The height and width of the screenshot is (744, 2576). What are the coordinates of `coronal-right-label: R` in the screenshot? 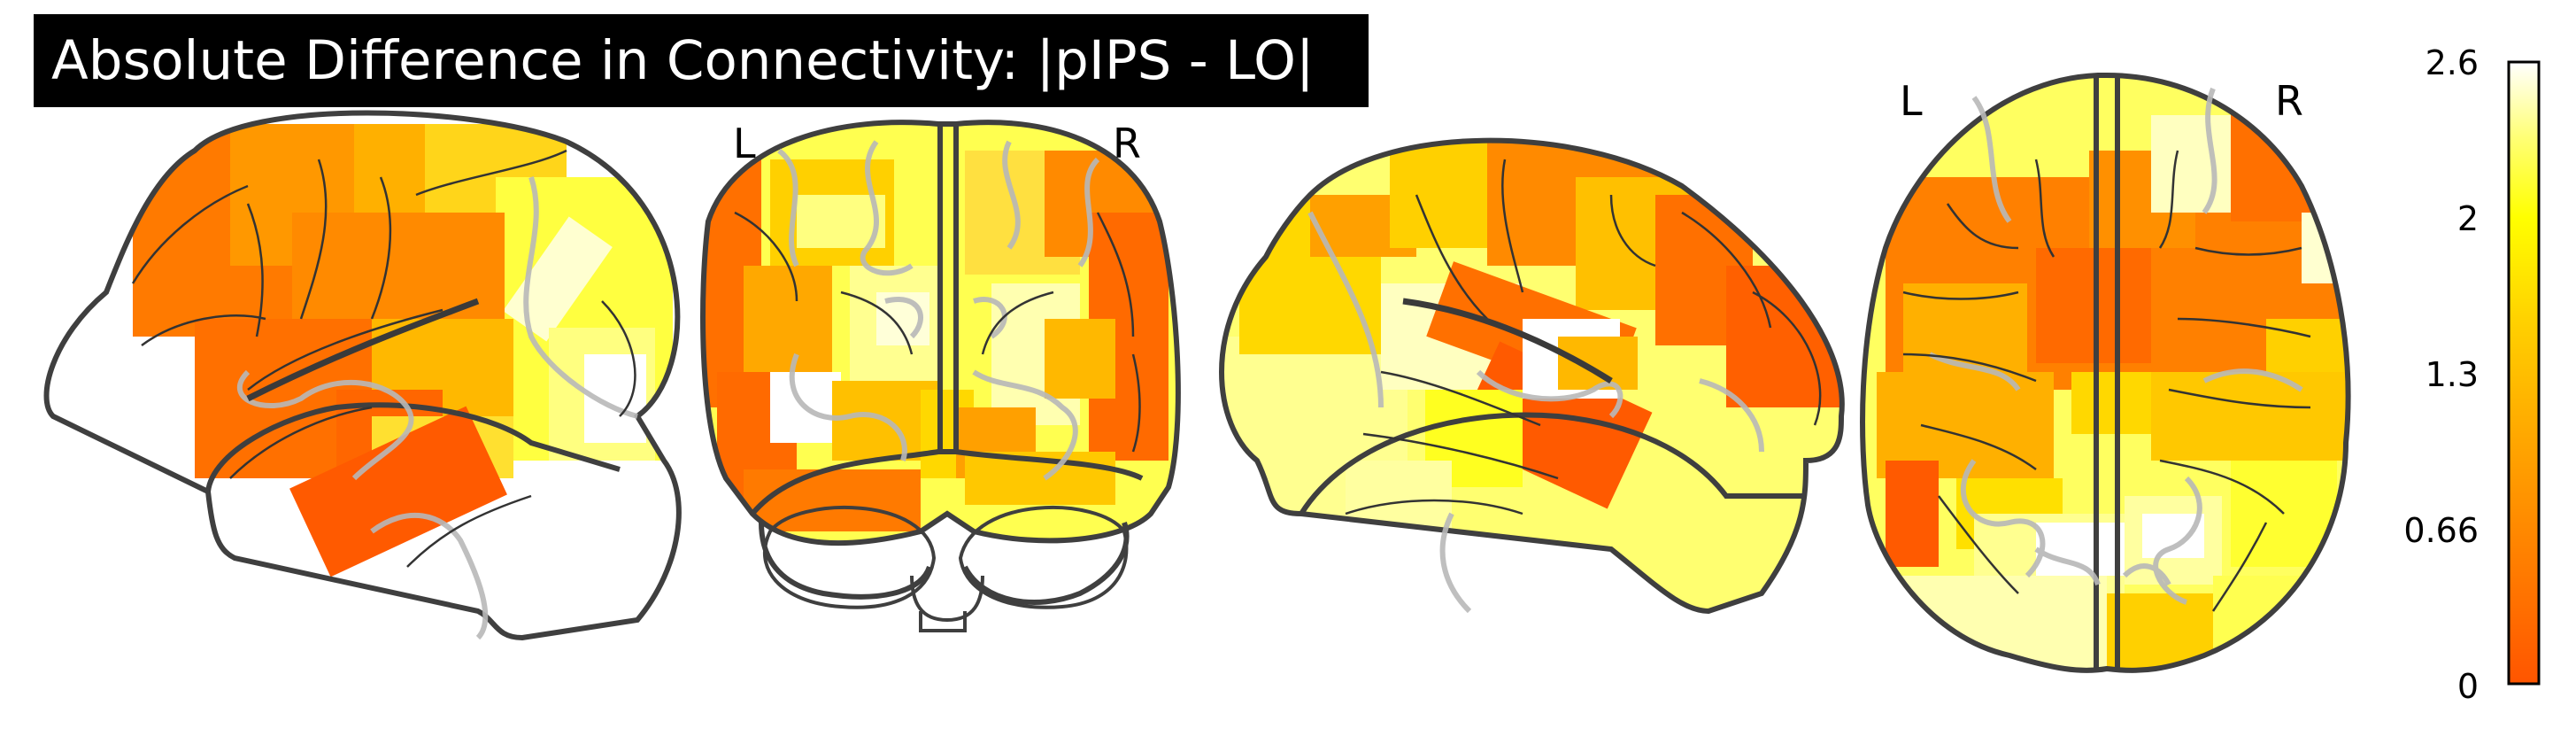 It's located at (1127, 143).